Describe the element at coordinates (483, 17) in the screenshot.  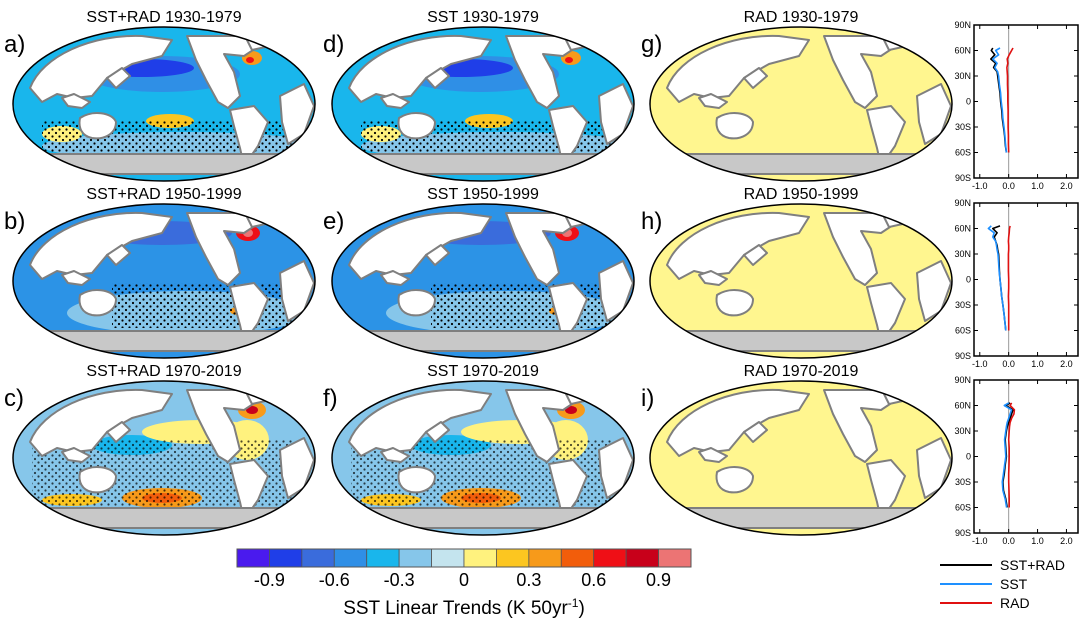
I see `panel-title: SST 1930-1979` at that location.